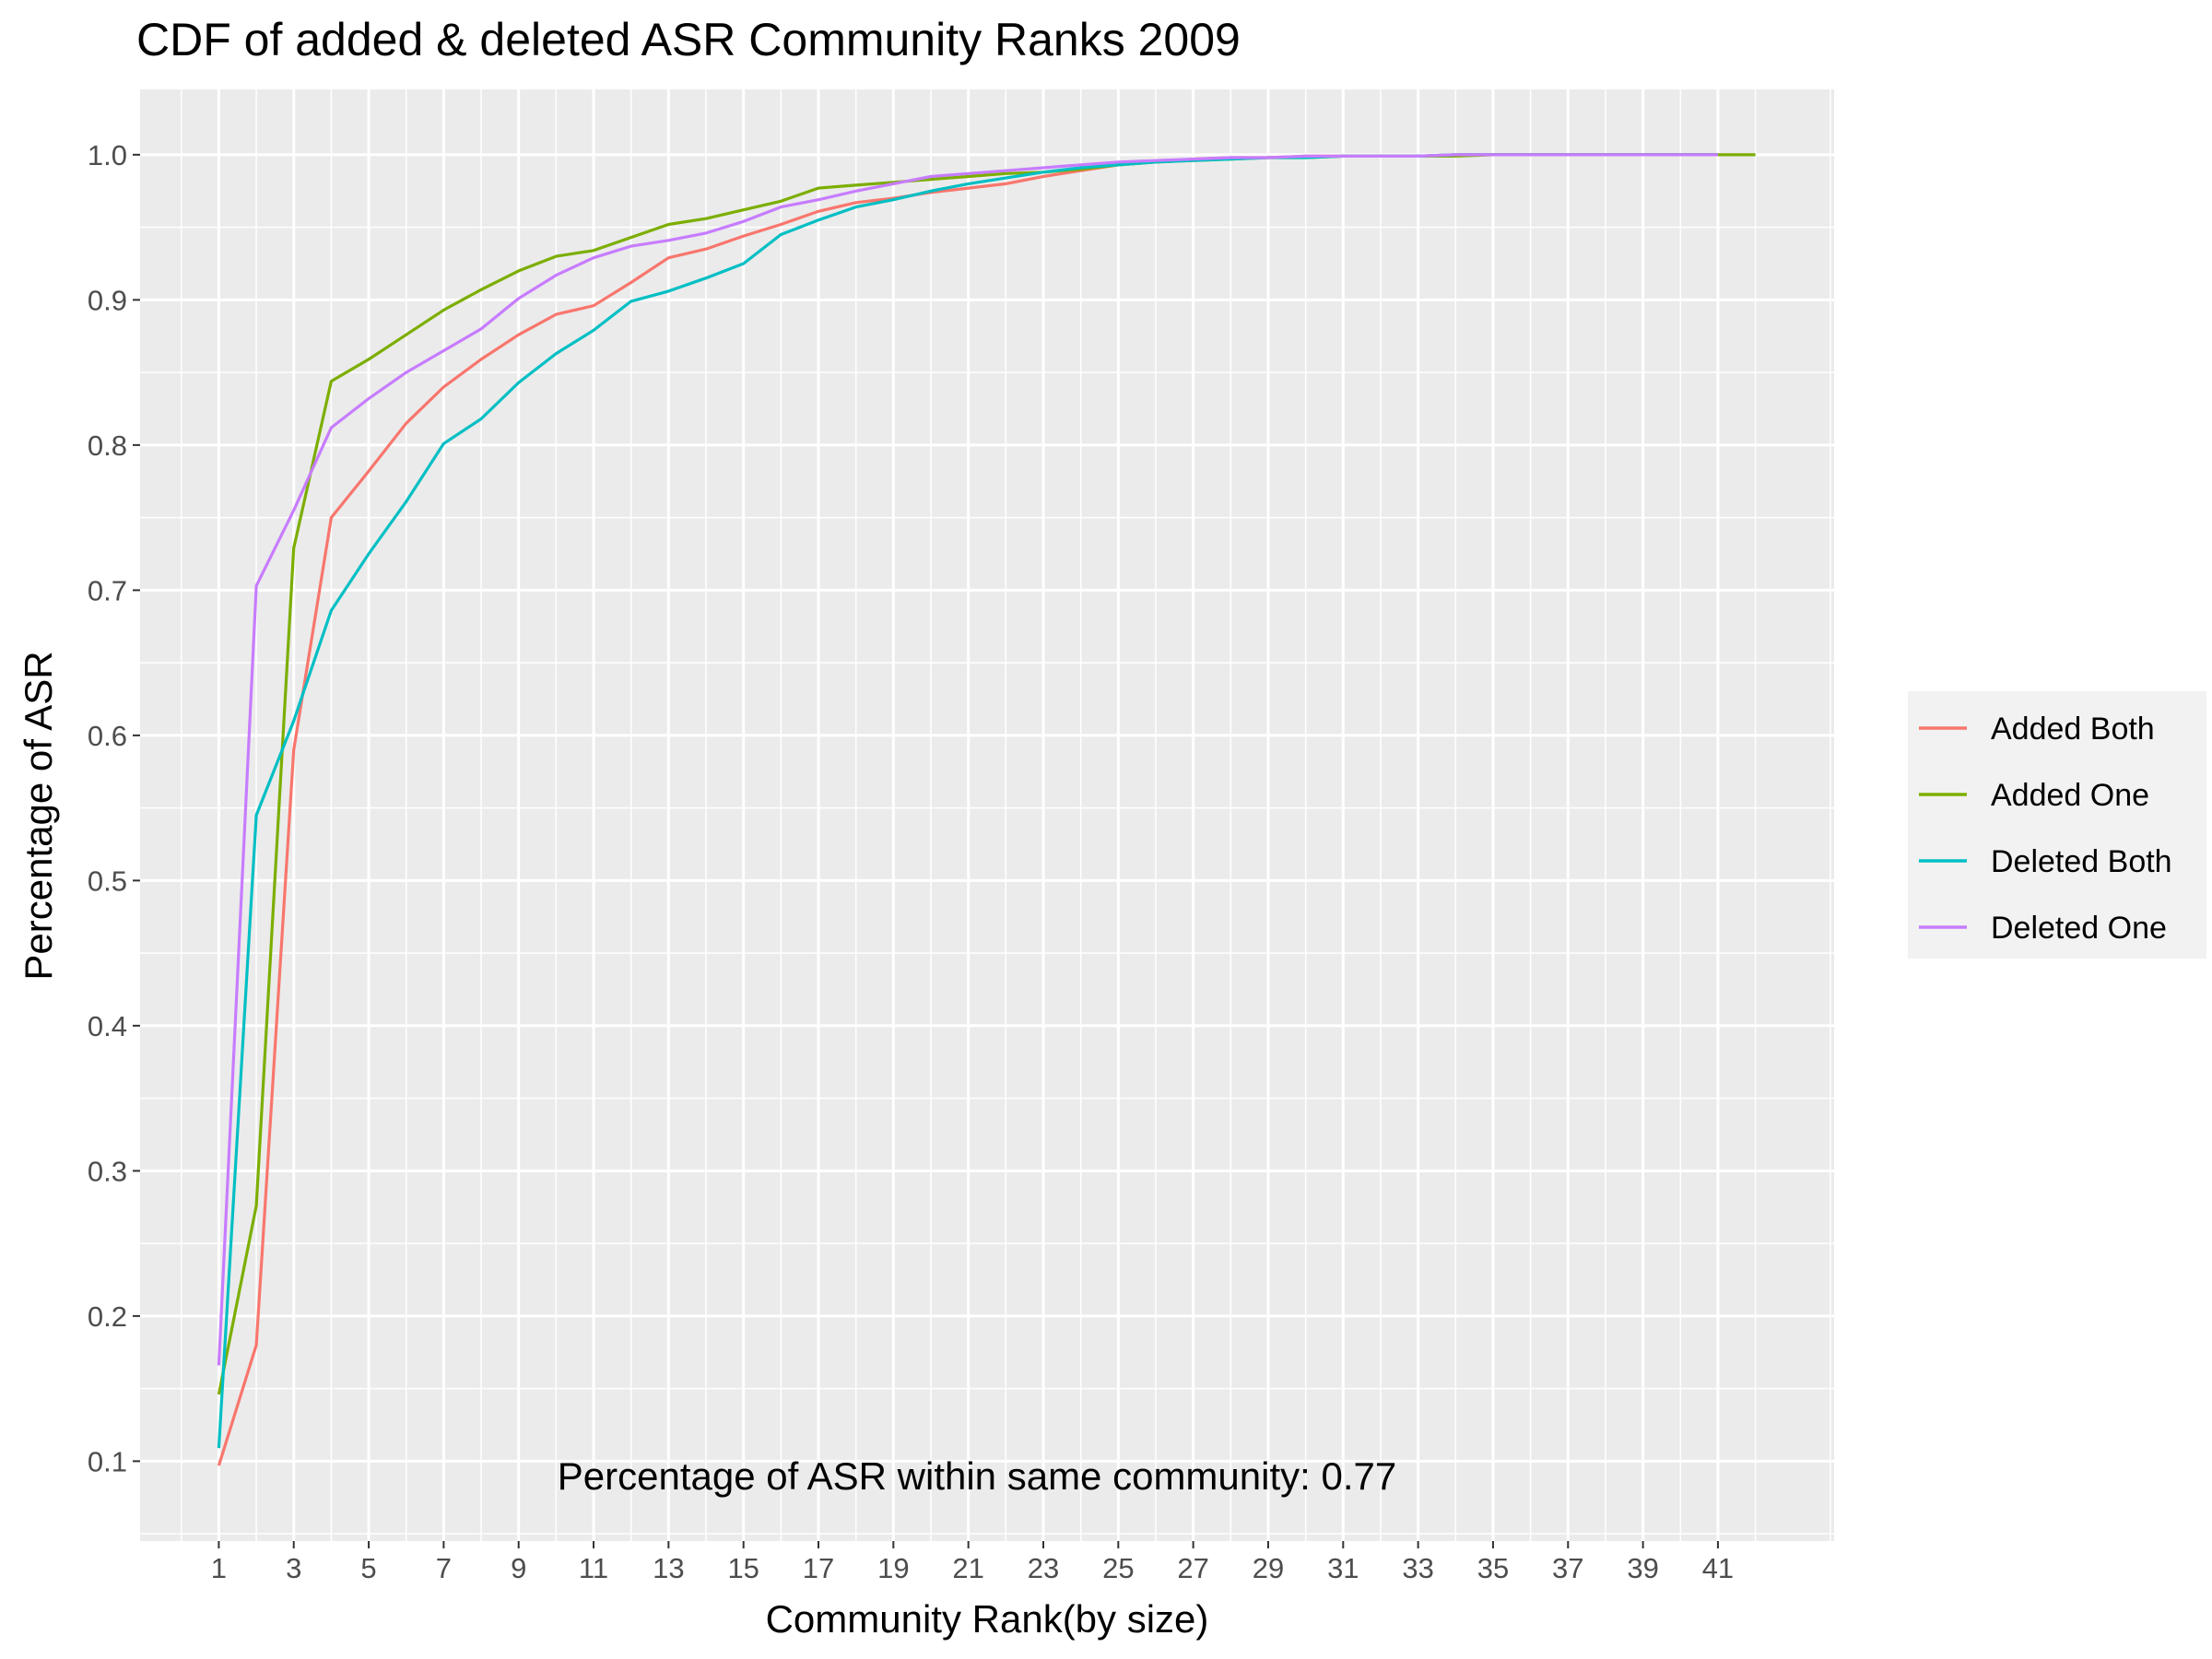 This screenshot has height=1659, width=2212. What do you see at coordinates (444, 1568) in the screenshot?
I see `x-tick-label: 7` at bounding box center [444, 1568].